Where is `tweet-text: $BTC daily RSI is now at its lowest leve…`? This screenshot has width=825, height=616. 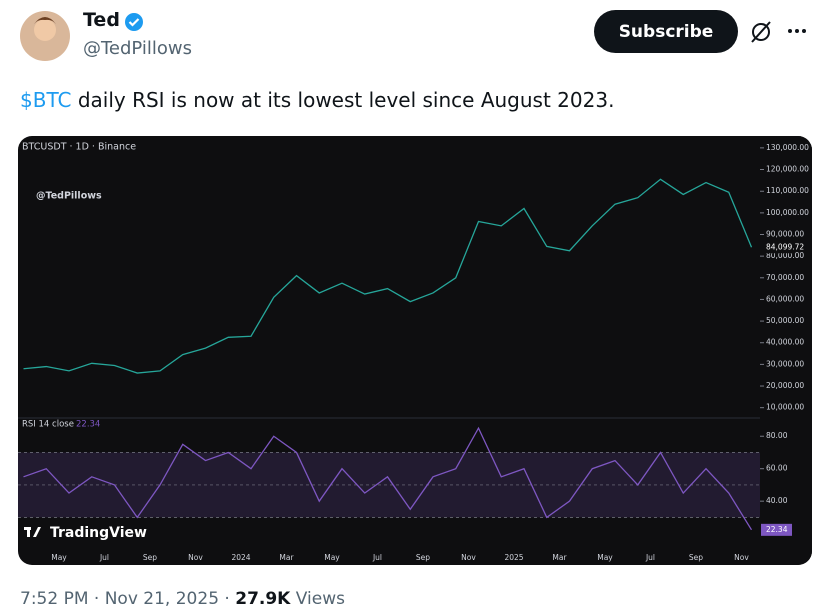
tweet-text: $BTC daily RSI is now at its lowest leve… is located at coordinates (317, 100).